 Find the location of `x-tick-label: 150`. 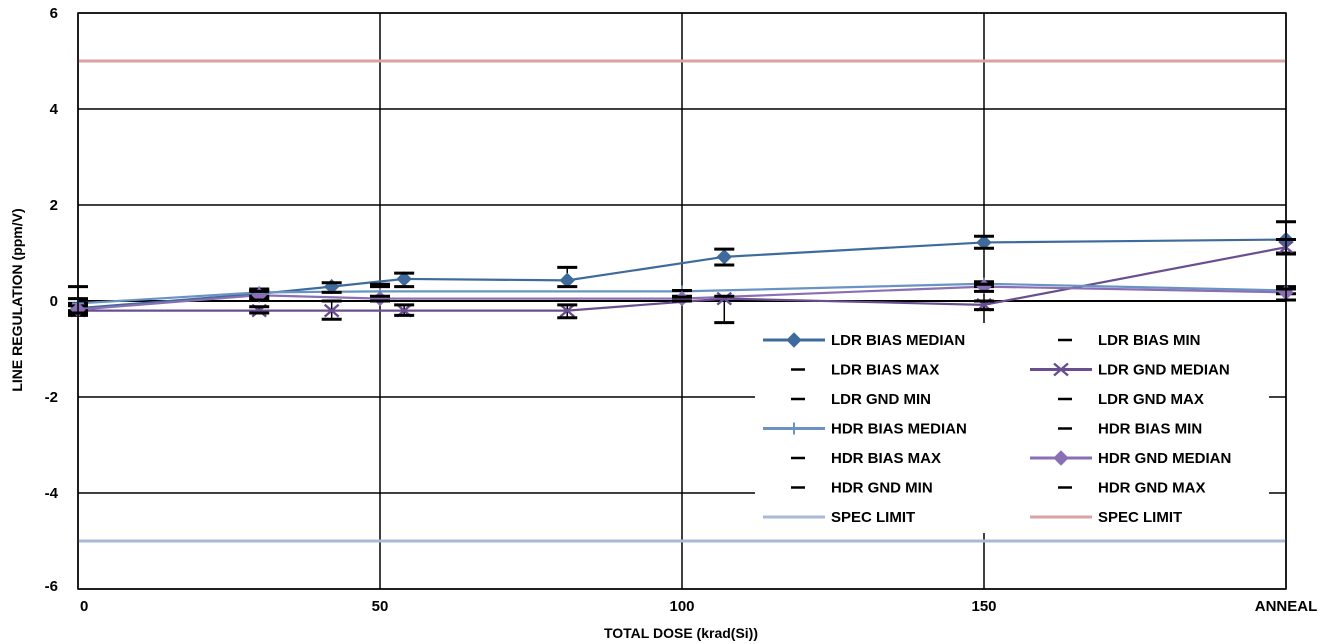

x-tick-label: 150 is located at coordinates (983, 606).